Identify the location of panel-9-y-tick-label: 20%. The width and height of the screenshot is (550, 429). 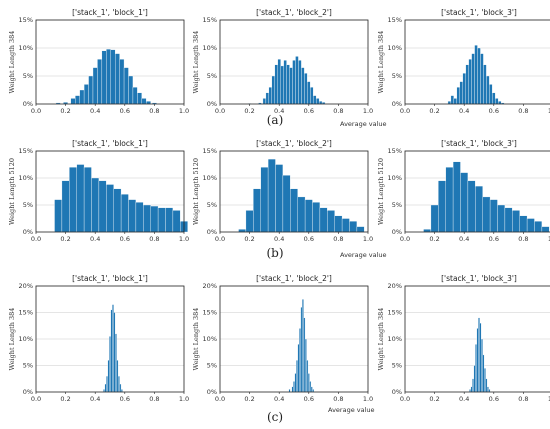
(395, 286).